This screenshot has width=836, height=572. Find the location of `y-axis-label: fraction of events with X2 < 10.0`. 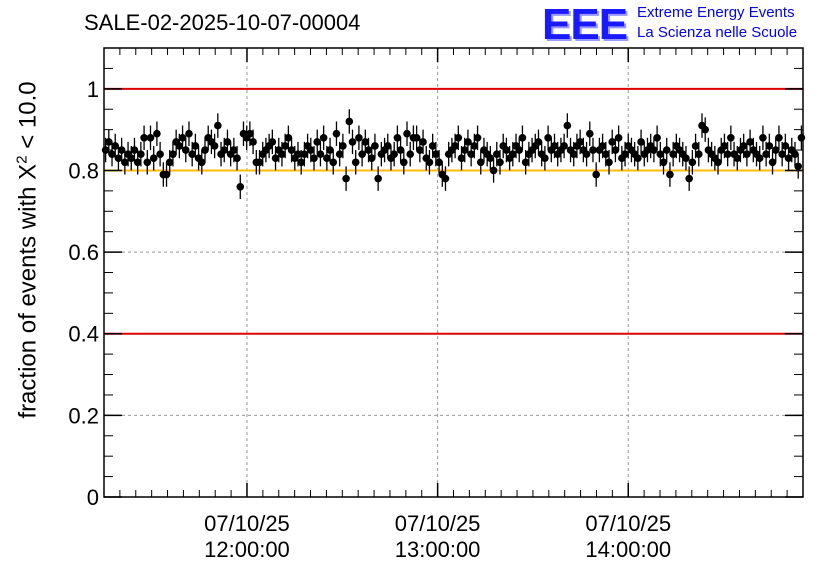

y-axis-label: fraction of events with X2 < 10.0 is located at coordinates (28, 249).